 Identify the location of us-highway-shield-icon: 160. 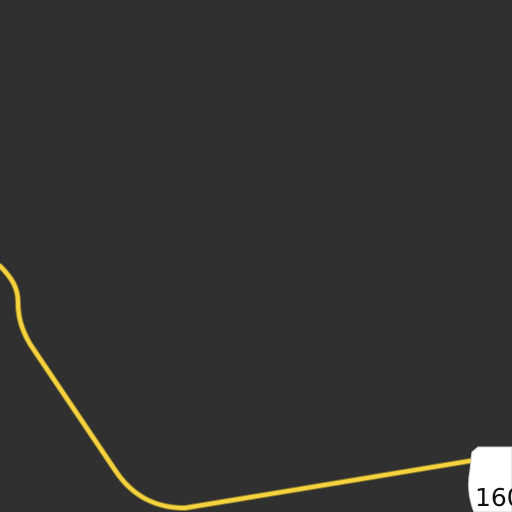
(490, 479).